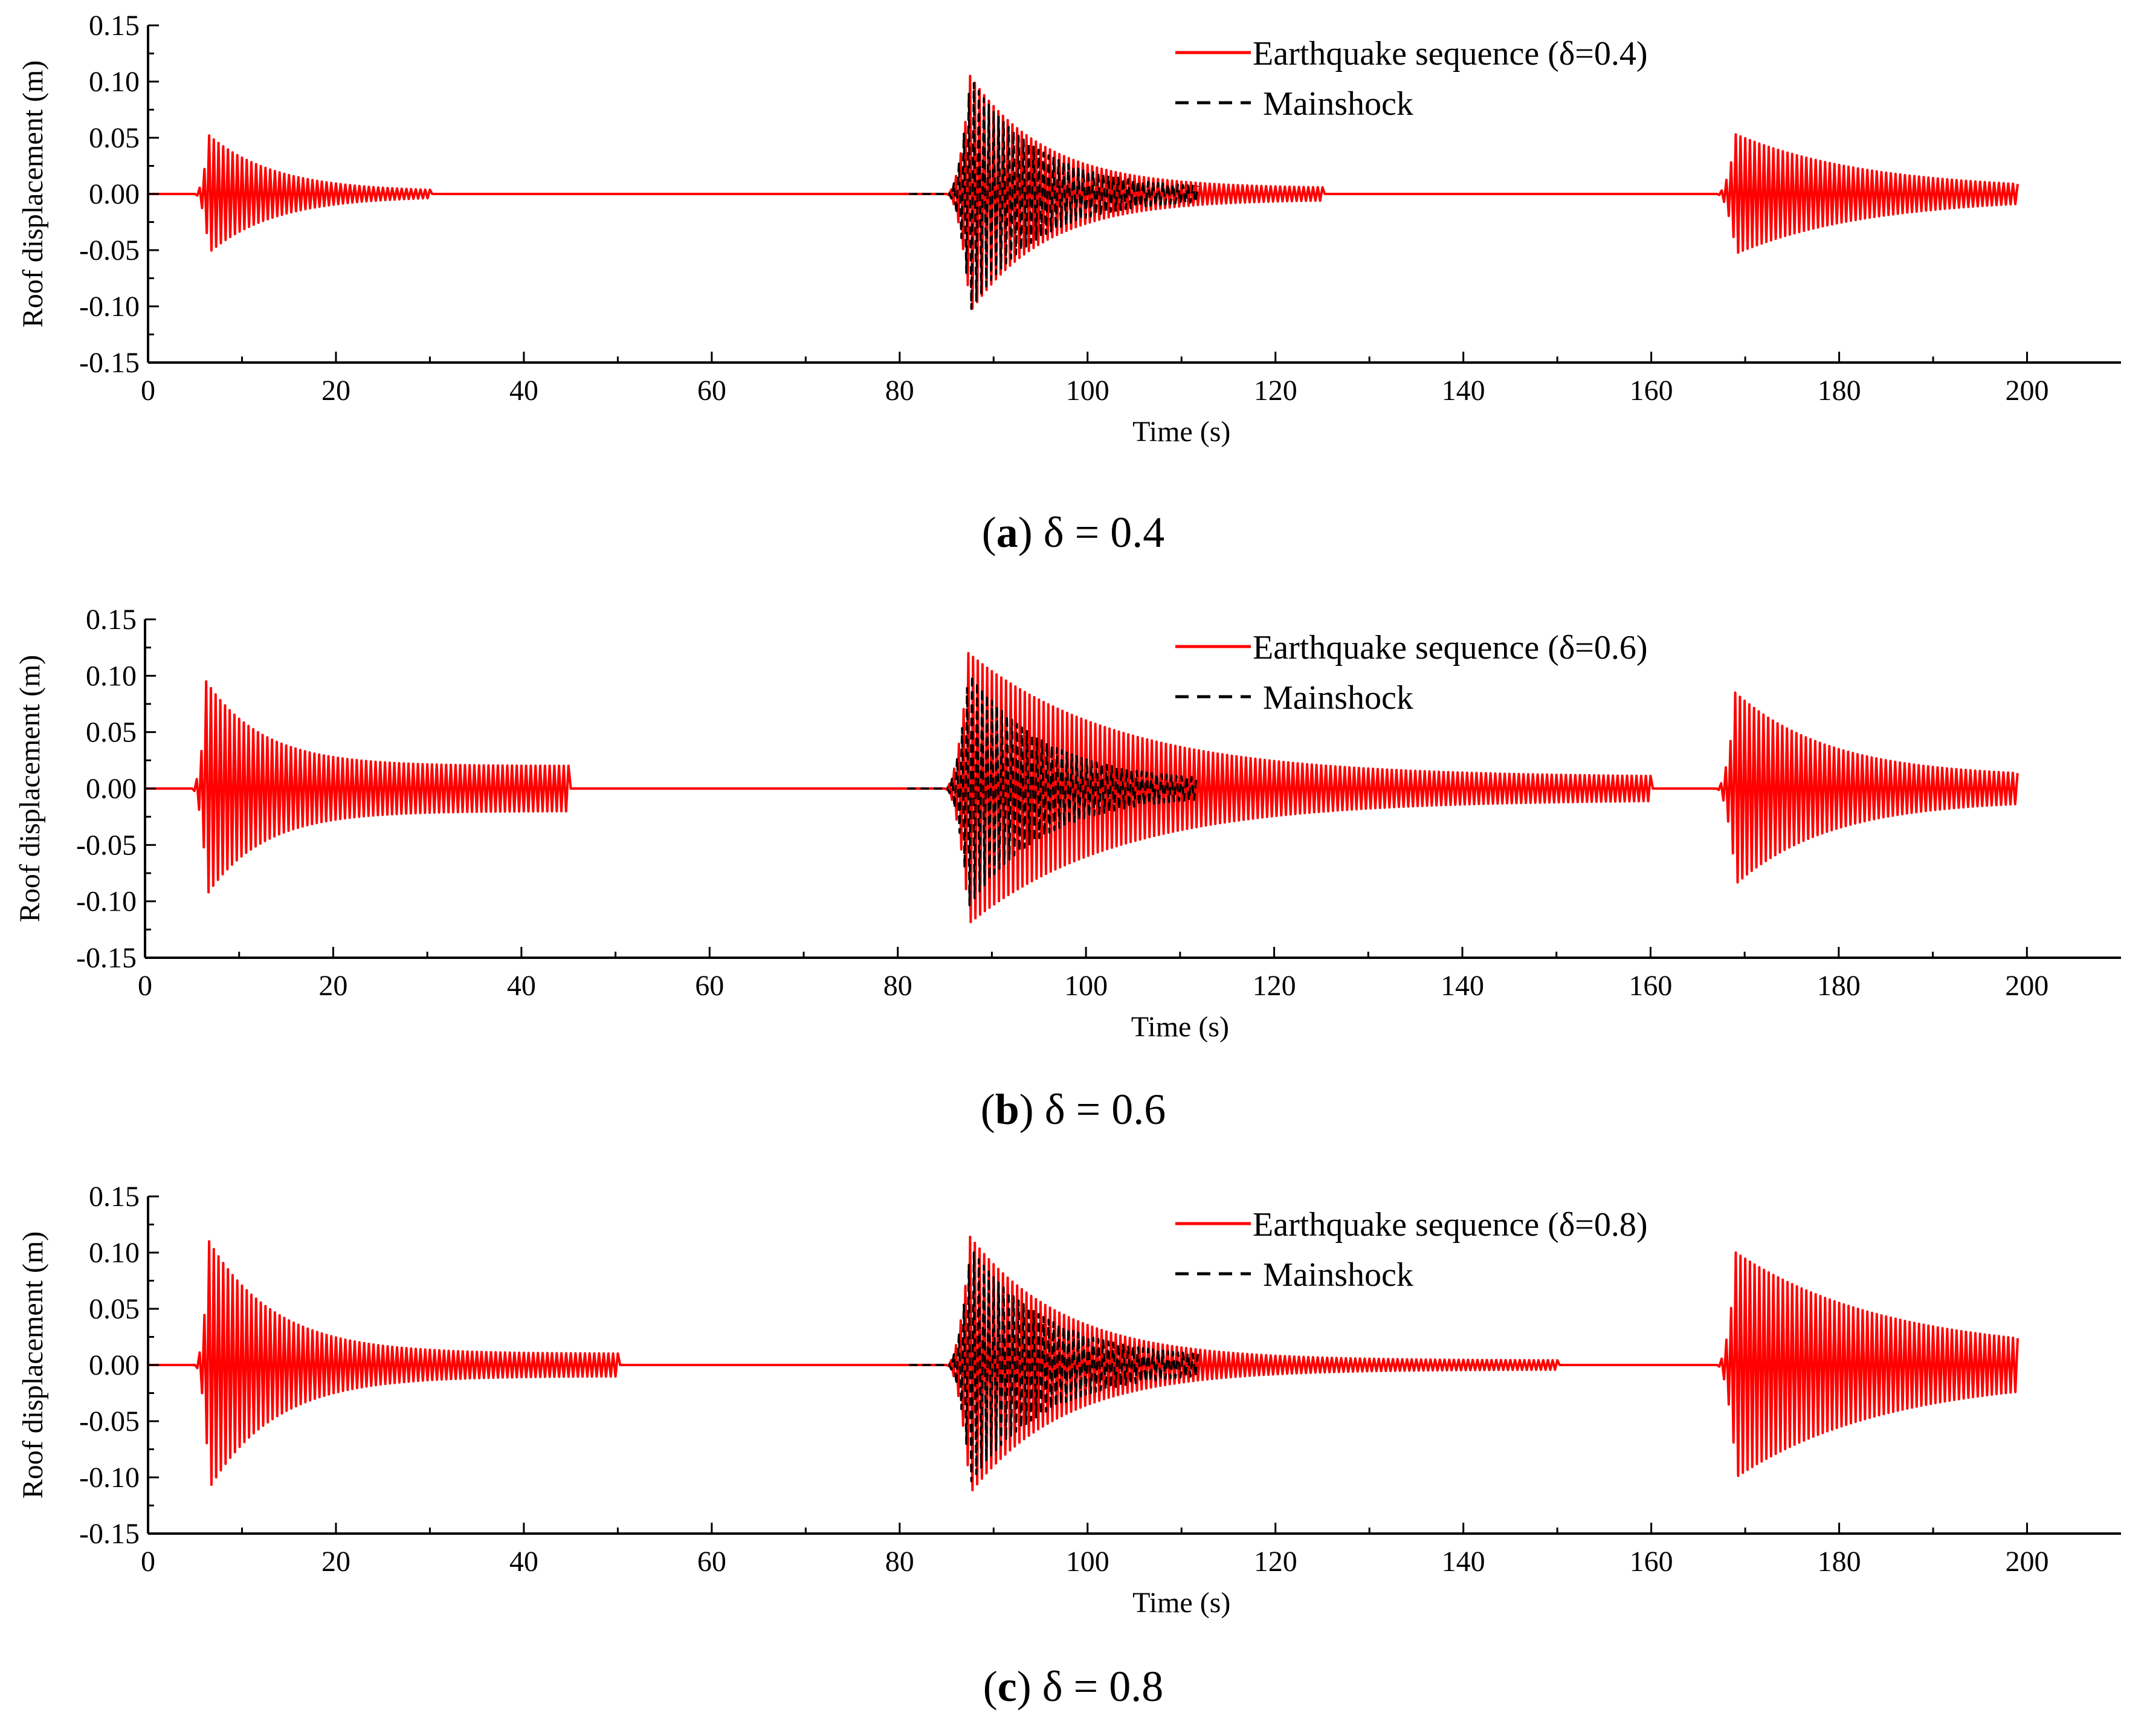 The image size is (2147, 1736). I want to click on y-tick-label-0.00-c: 0.00, so click(114, 1365).